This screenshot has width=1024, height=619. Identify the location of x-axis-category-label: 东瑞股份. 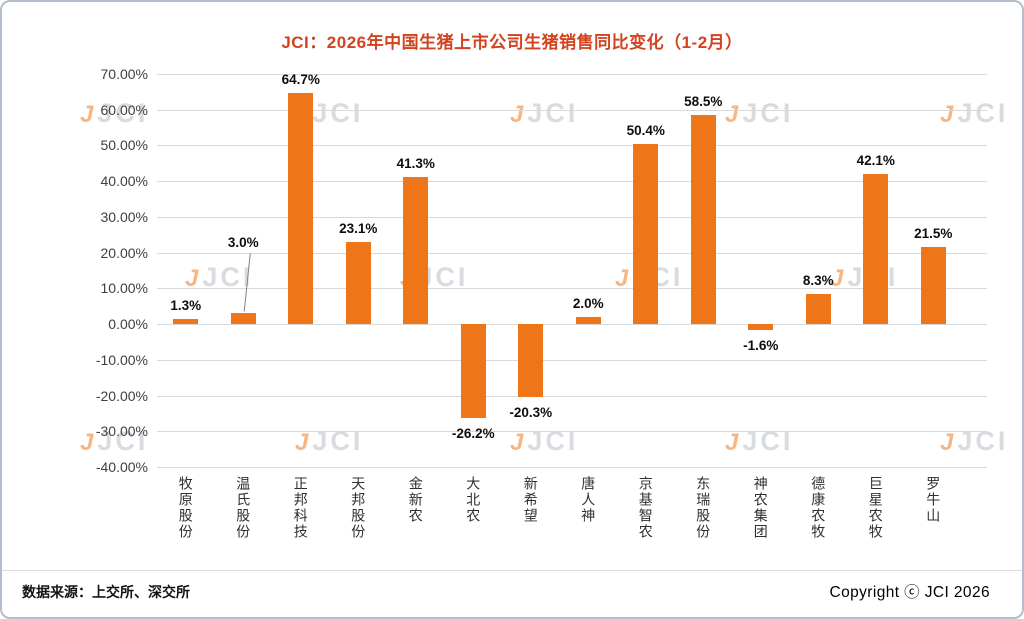
(703, 508).